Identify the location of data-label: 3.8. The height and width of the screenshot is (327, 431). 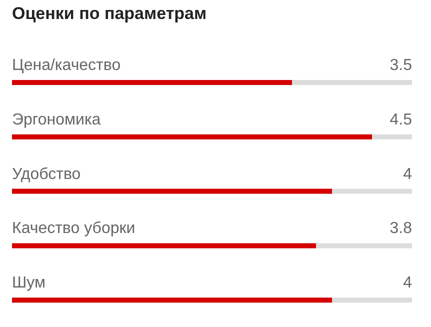
(401, 229).